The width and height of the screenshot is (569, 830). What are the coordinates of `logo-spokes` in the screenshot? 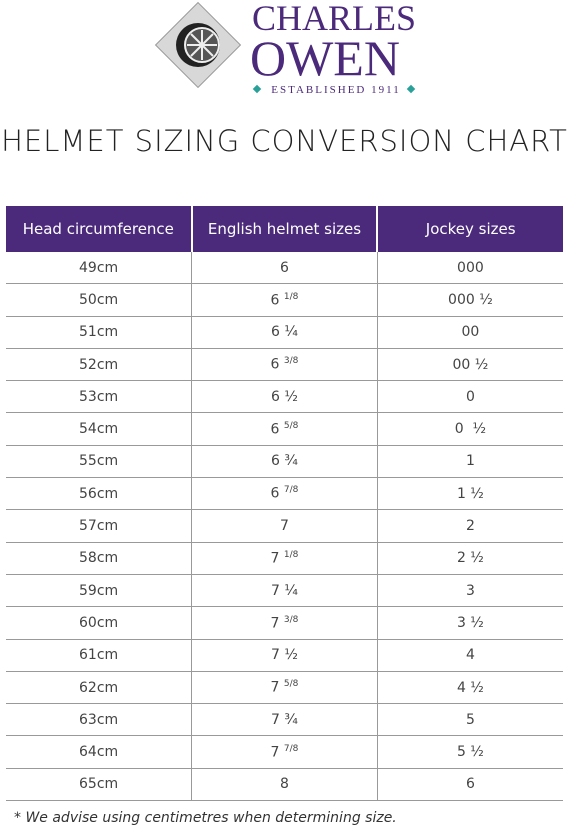 It's located at (202, 45).